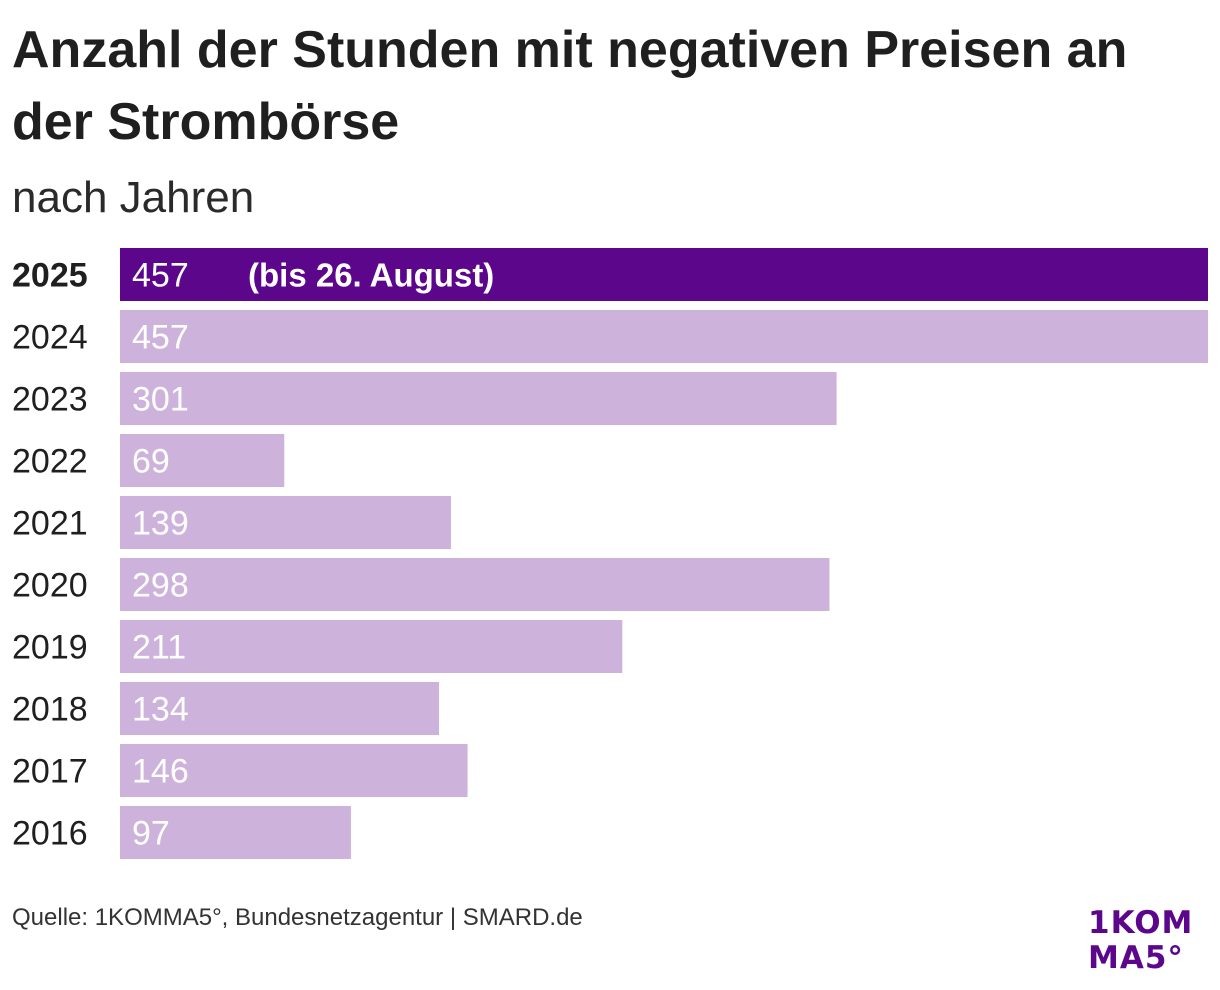 The image size is (1220, 990). Describe the element at coordinates (50, 524) in the screenshot. I see `category-label-2021: 2021` at that location.